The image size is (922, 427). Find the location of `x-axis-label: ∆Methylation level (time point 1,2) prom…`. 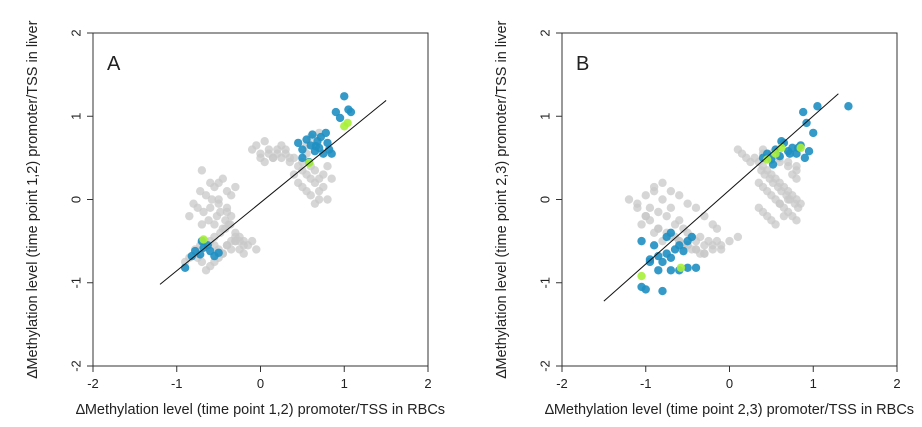

x-axis-label: ∆Methylation level (time point 1,2) prom… is located at coordinates (260, 410).